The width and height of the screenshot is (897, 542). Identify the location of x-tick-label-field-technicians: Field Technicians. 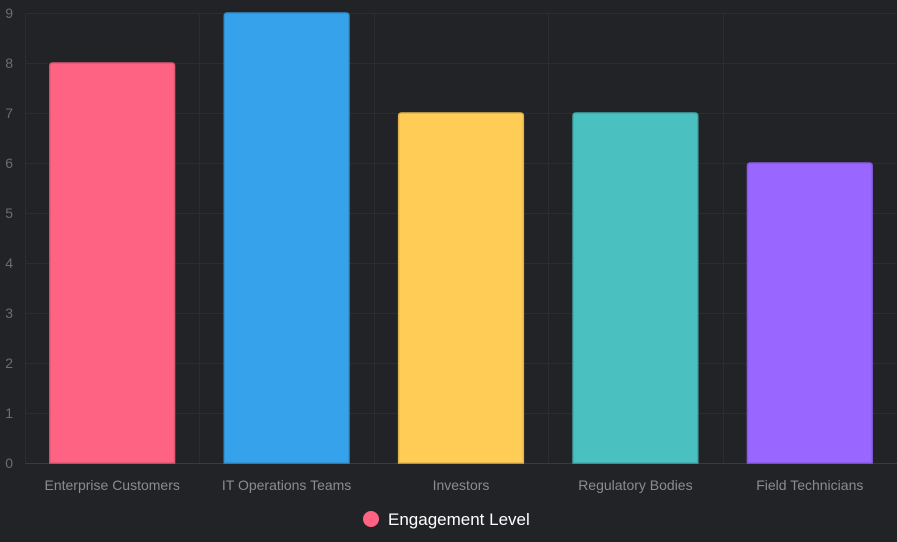
(809, 485).